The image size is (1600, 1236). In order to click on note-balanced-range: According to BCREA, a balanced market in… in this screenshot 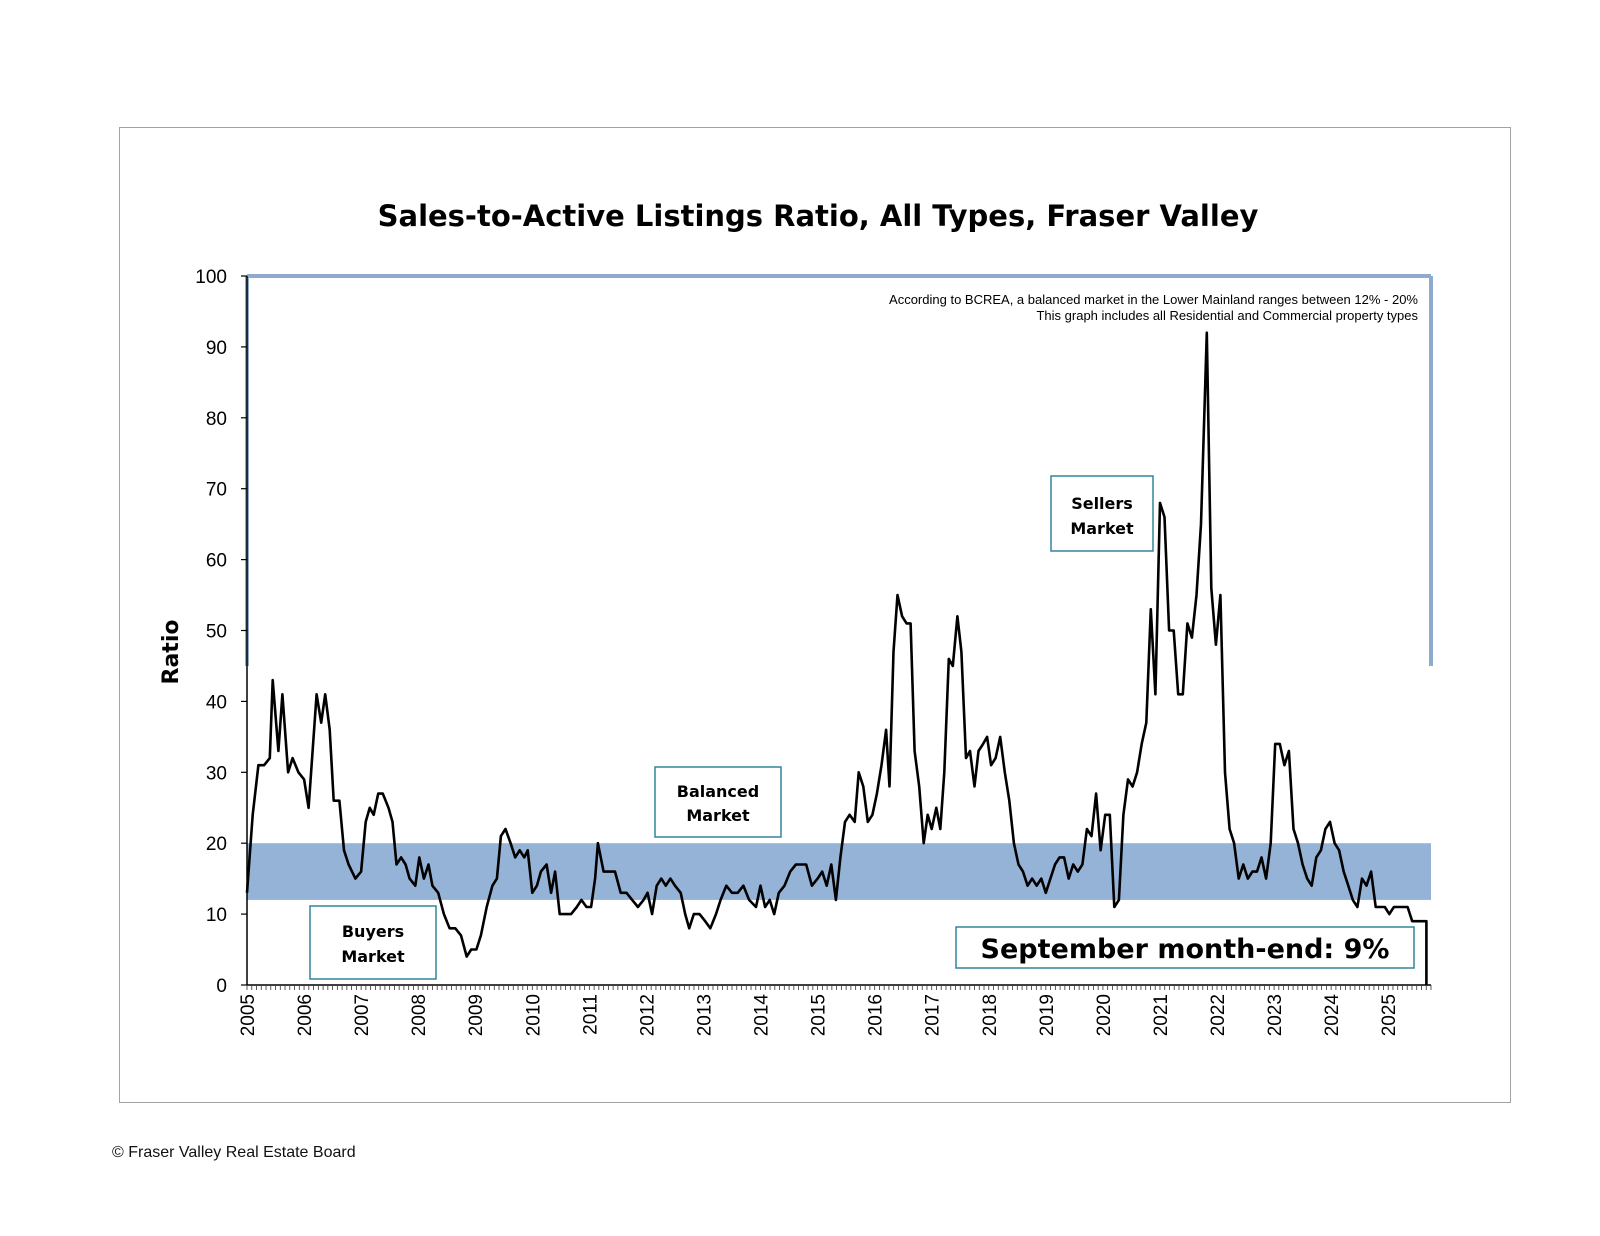, I will do `click(1153, 299)`.